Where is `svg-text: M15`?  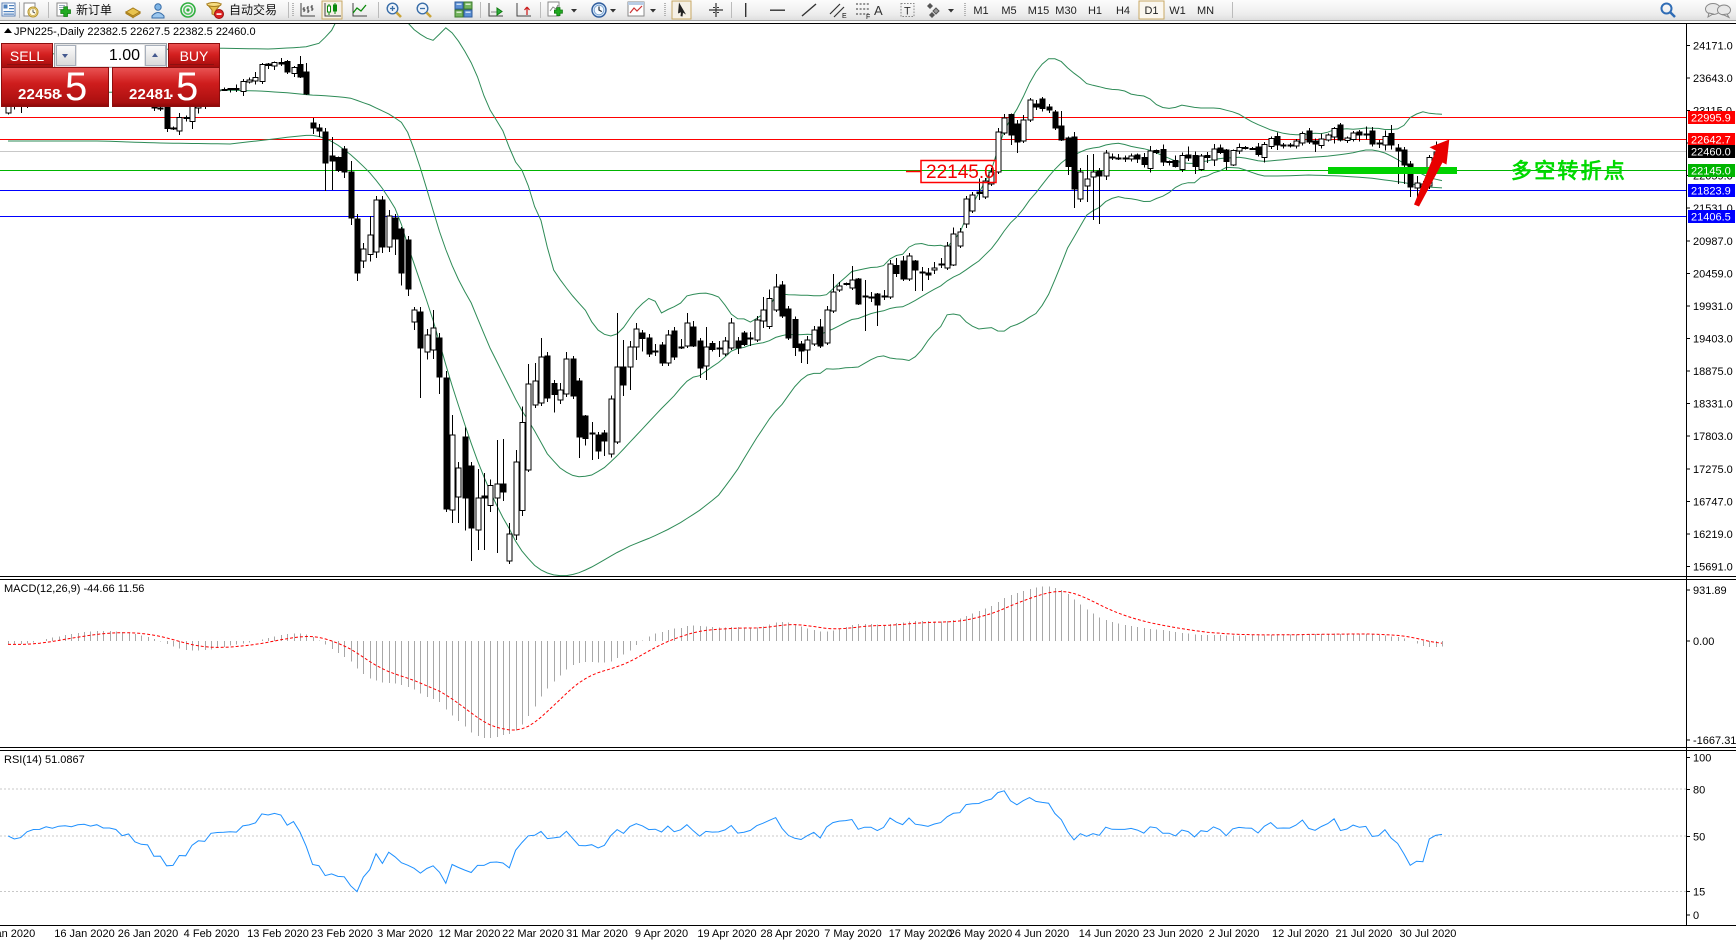
svg-text: M15 is located at coordinates (1038, 11).